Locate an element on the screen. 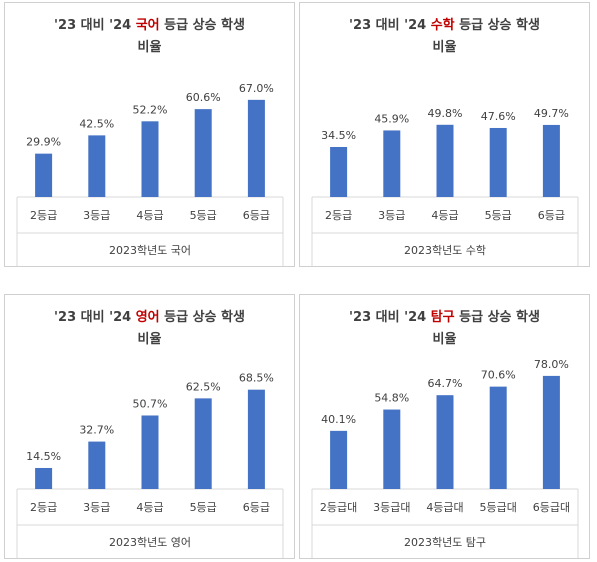 The image size is (597, 562). data-label: 62.5% is located at coordinates (203, 386).